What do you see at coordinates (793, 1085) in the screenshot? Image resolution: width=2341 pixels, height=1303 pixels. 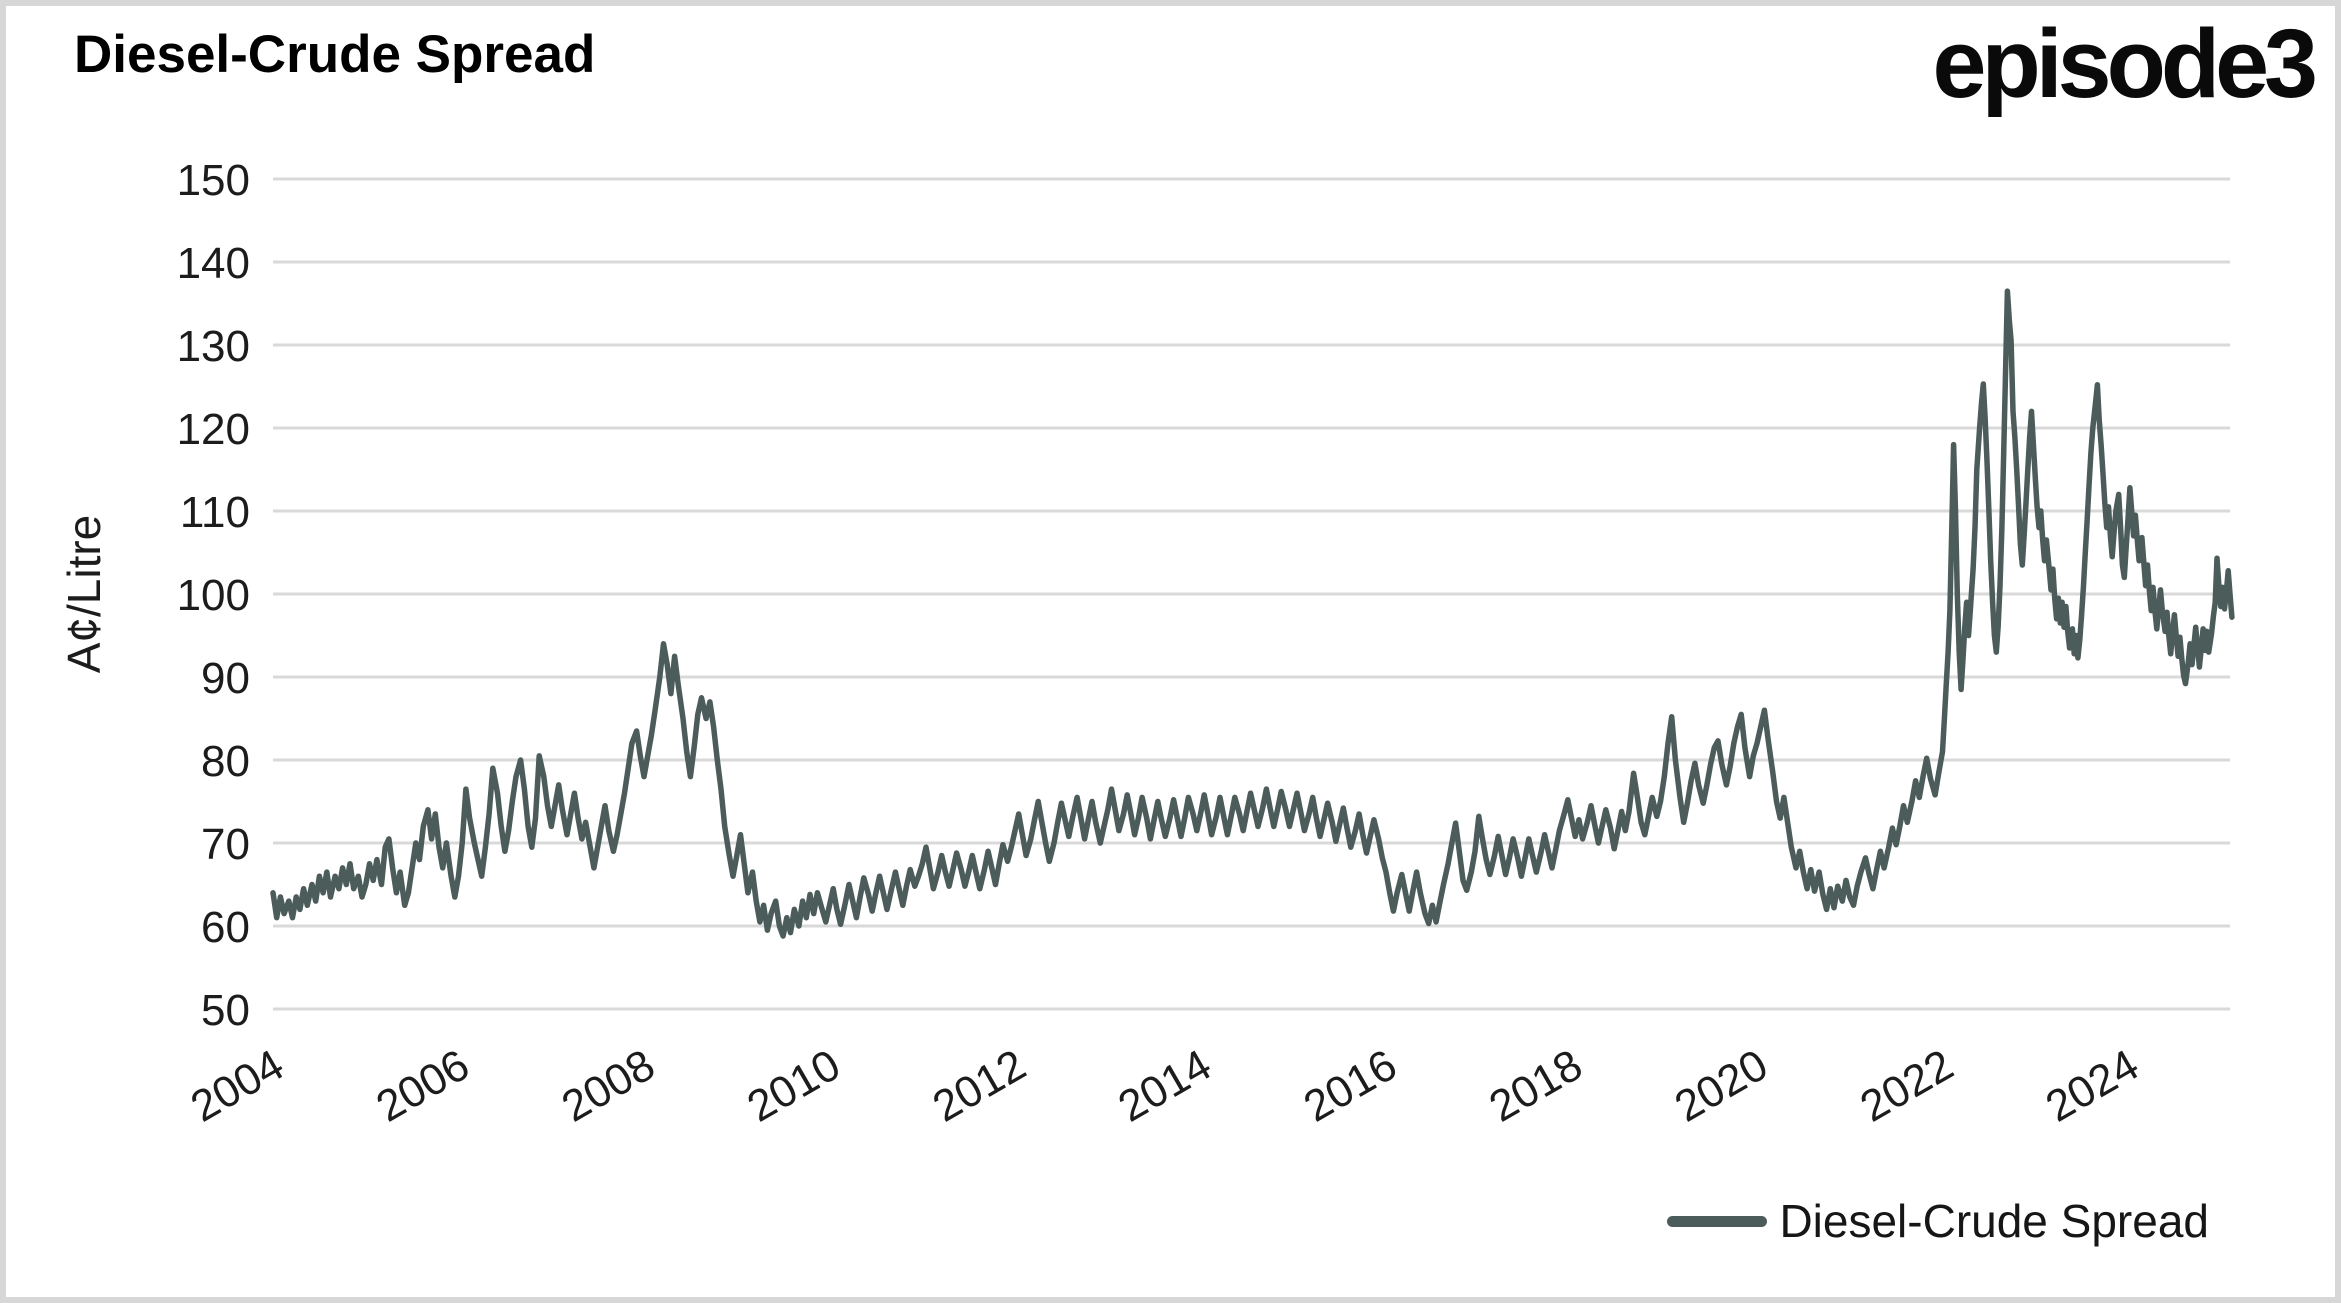 I see `x-tick-label: 2010` at bounding box center [793, 1085].